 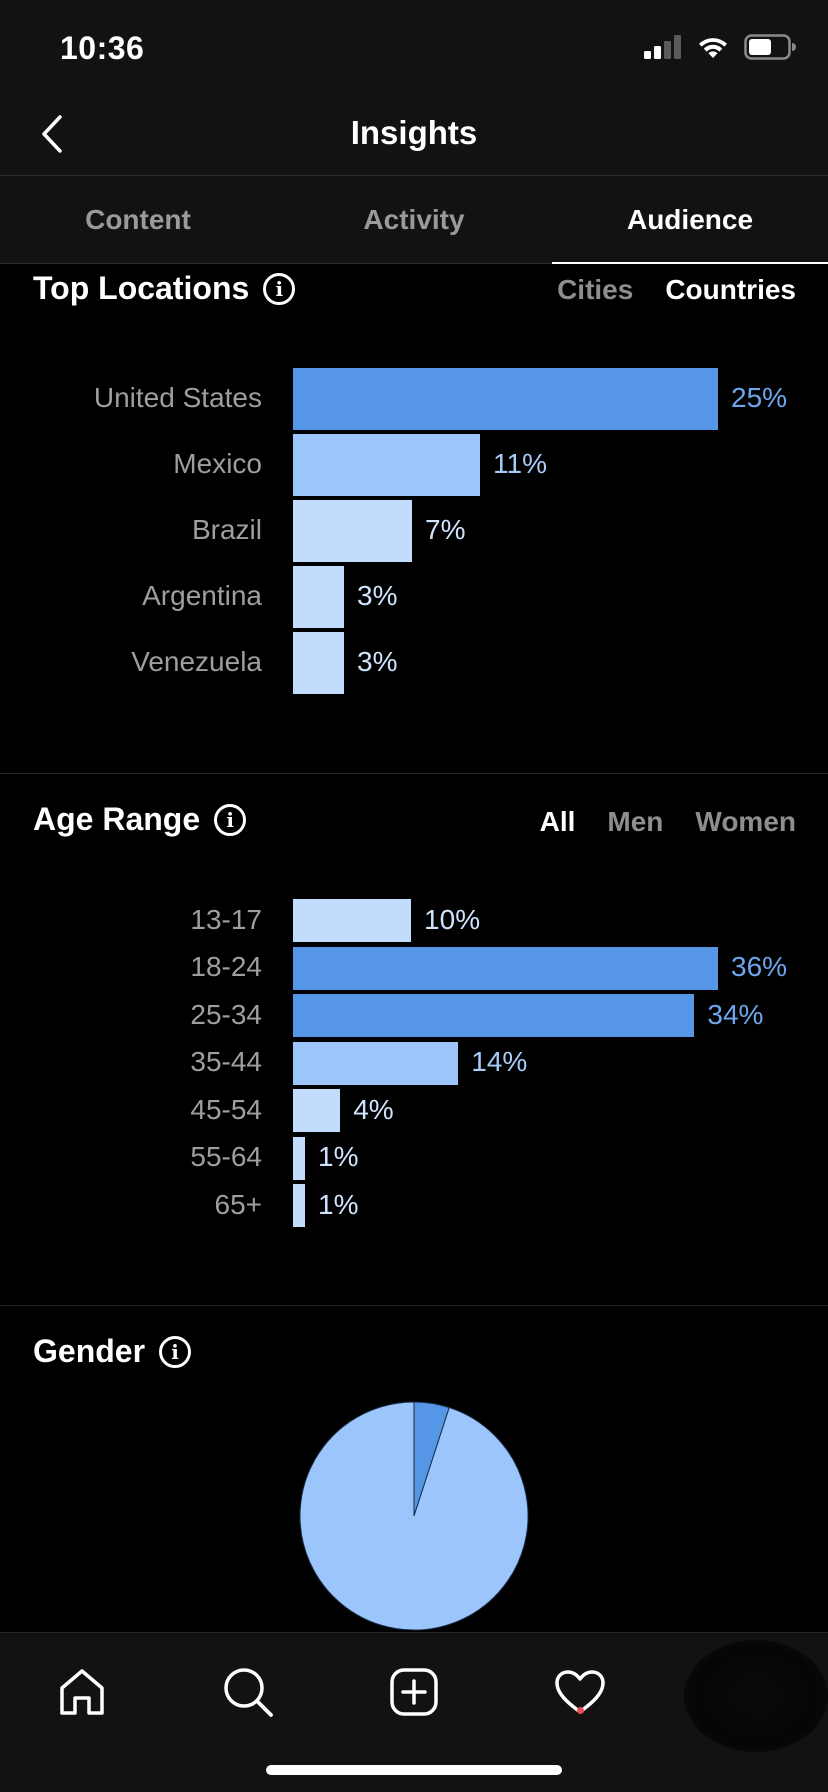 I want to click on bar-value-label: 11%, so click(x=520, y=463).